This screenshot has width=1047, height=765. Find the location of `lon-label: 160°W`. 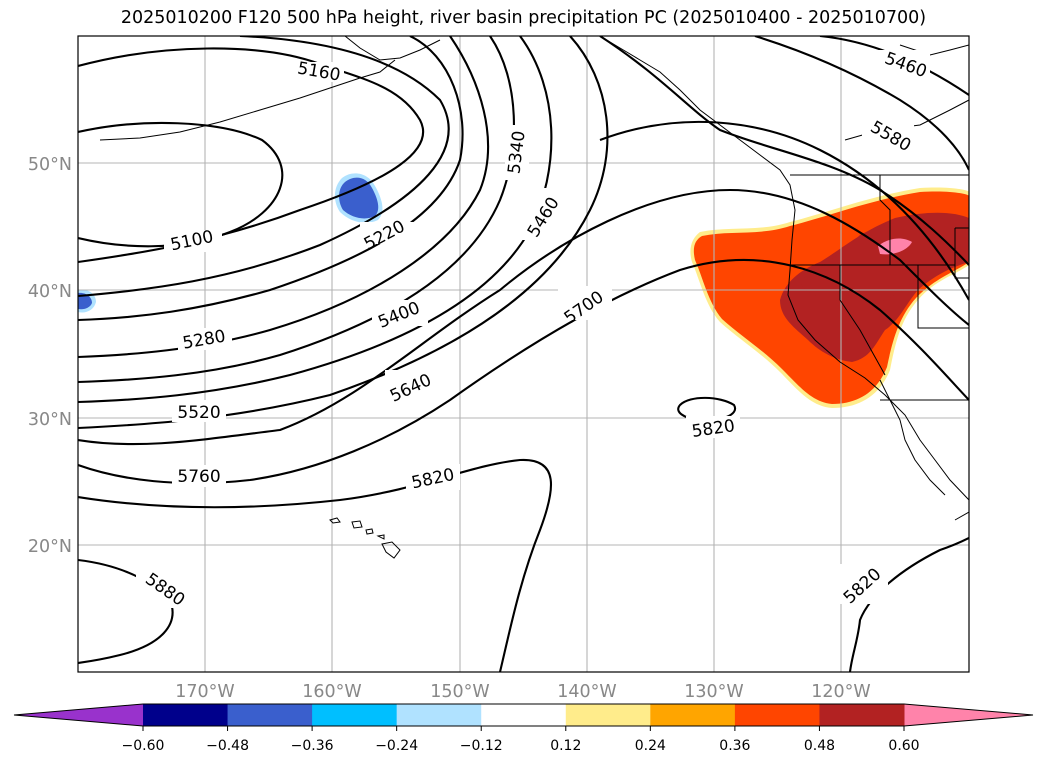

lon-label: 160°W is located at coordinates (331, 692).